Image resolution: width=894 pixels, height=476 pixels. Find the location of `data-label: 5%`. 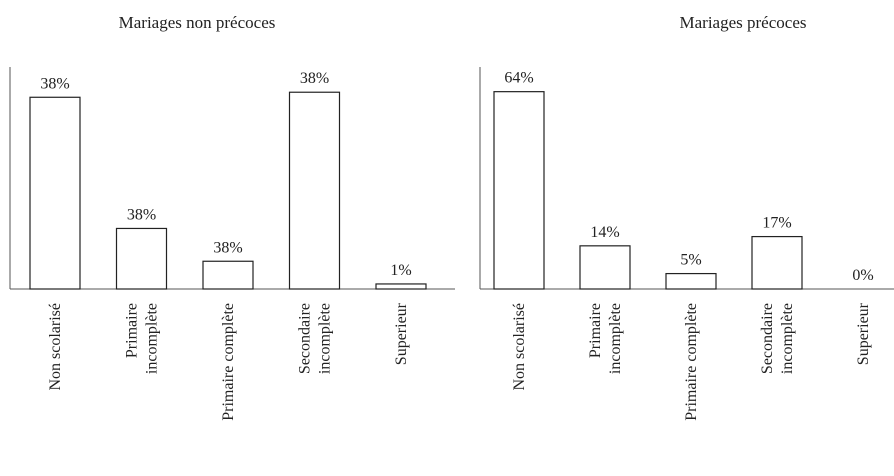

data-label: 5% is located at coordinates (690, 260).